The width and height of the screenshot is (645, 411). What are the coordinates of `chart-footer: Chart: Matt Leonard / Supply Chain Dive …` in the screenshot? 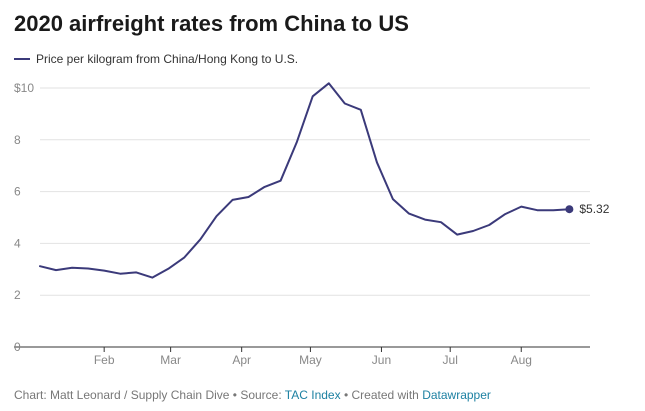 It's located at (252, 395).